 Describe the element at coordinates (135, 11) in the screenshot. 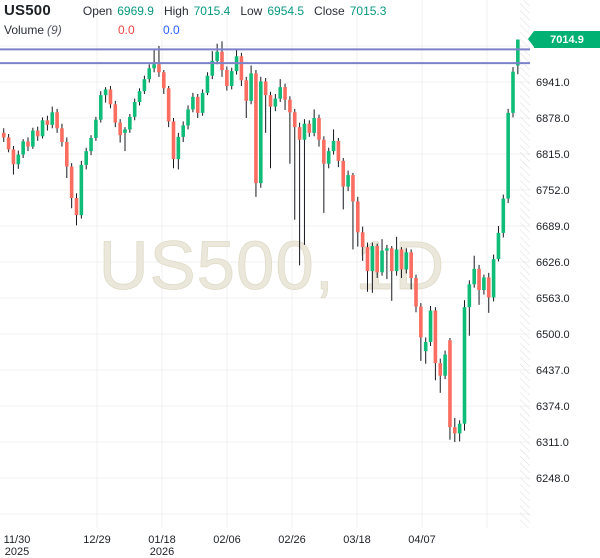

I see `open-value: 6969.9` at that location.